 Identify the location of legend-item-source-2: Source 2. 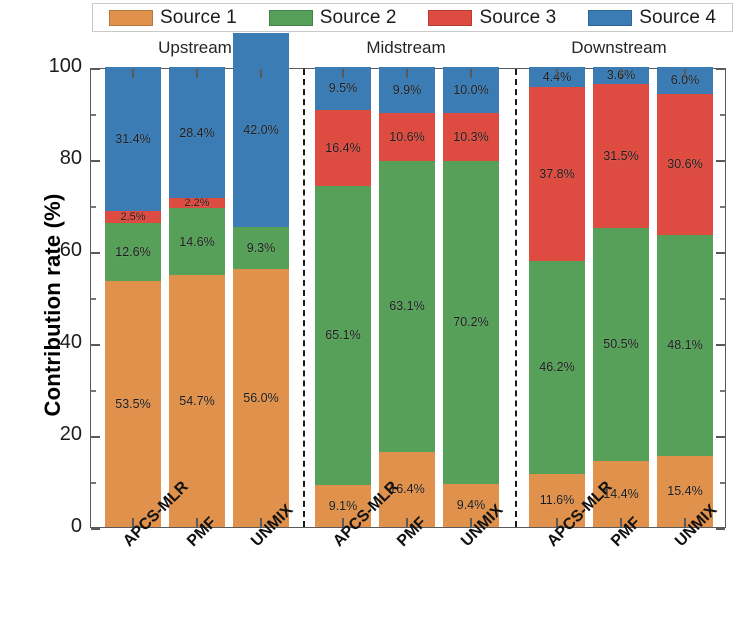
(332, 17).